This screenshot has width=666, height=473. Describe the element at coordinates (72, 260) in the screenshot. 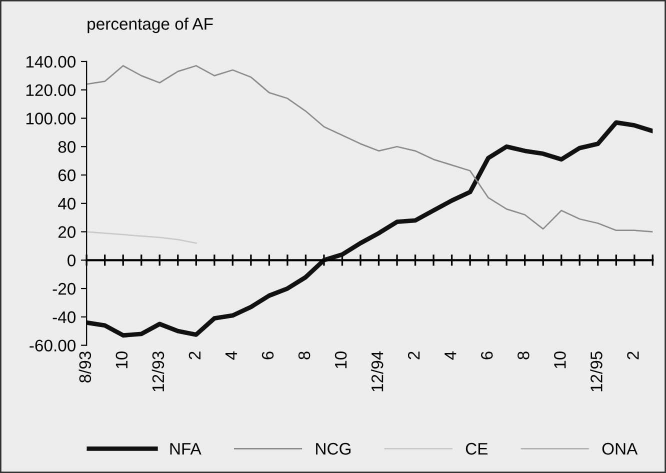

I see `y-tick-label: 0` at that location.